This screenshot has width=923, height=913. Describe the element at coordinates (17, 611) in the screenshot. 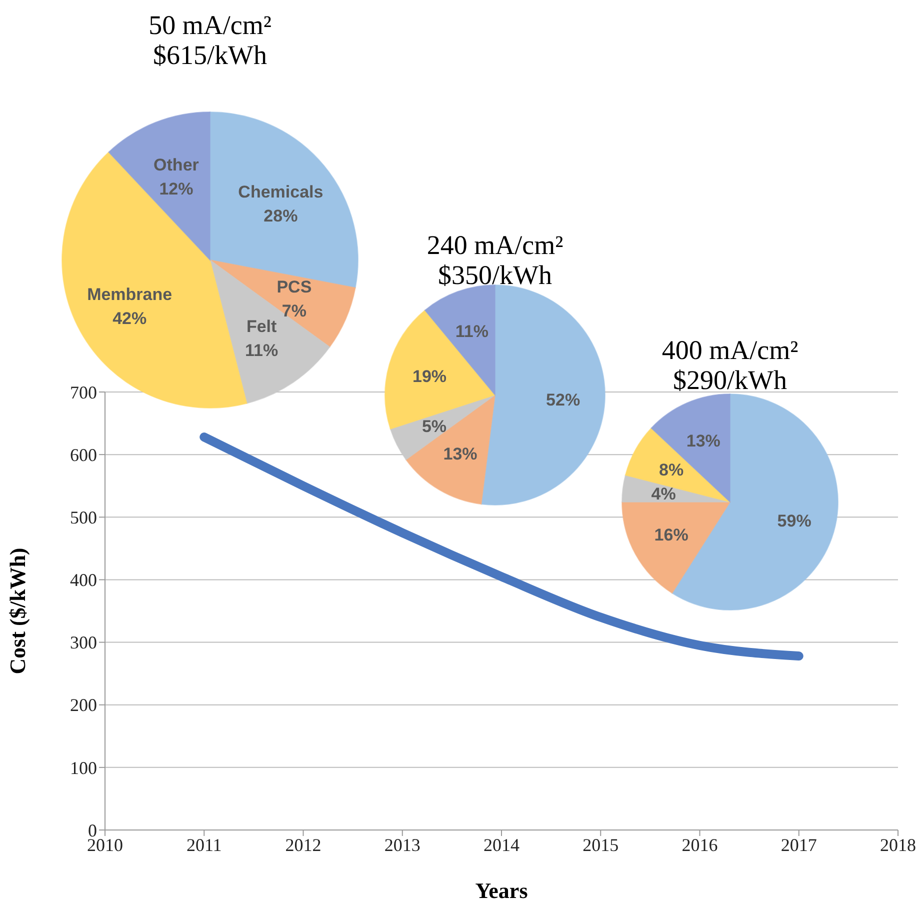

I see `y-axis-title: Cost ($/kWh)` at that location.